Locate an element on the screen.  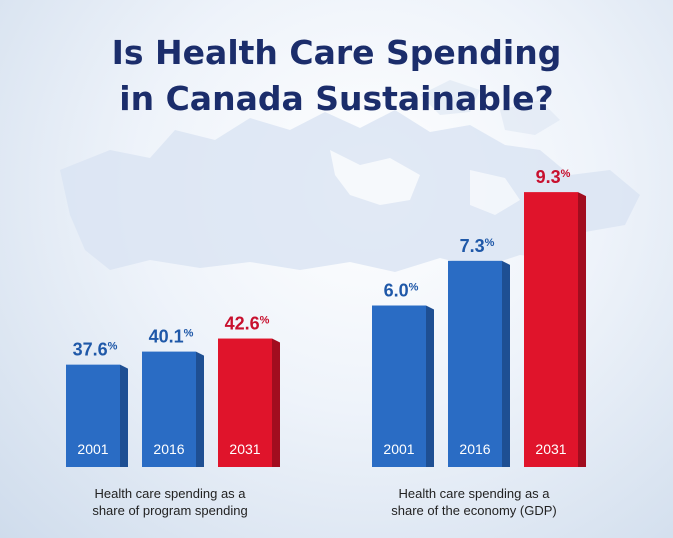
value-label-2031: 9.3% is located at coordinates (553, 177).